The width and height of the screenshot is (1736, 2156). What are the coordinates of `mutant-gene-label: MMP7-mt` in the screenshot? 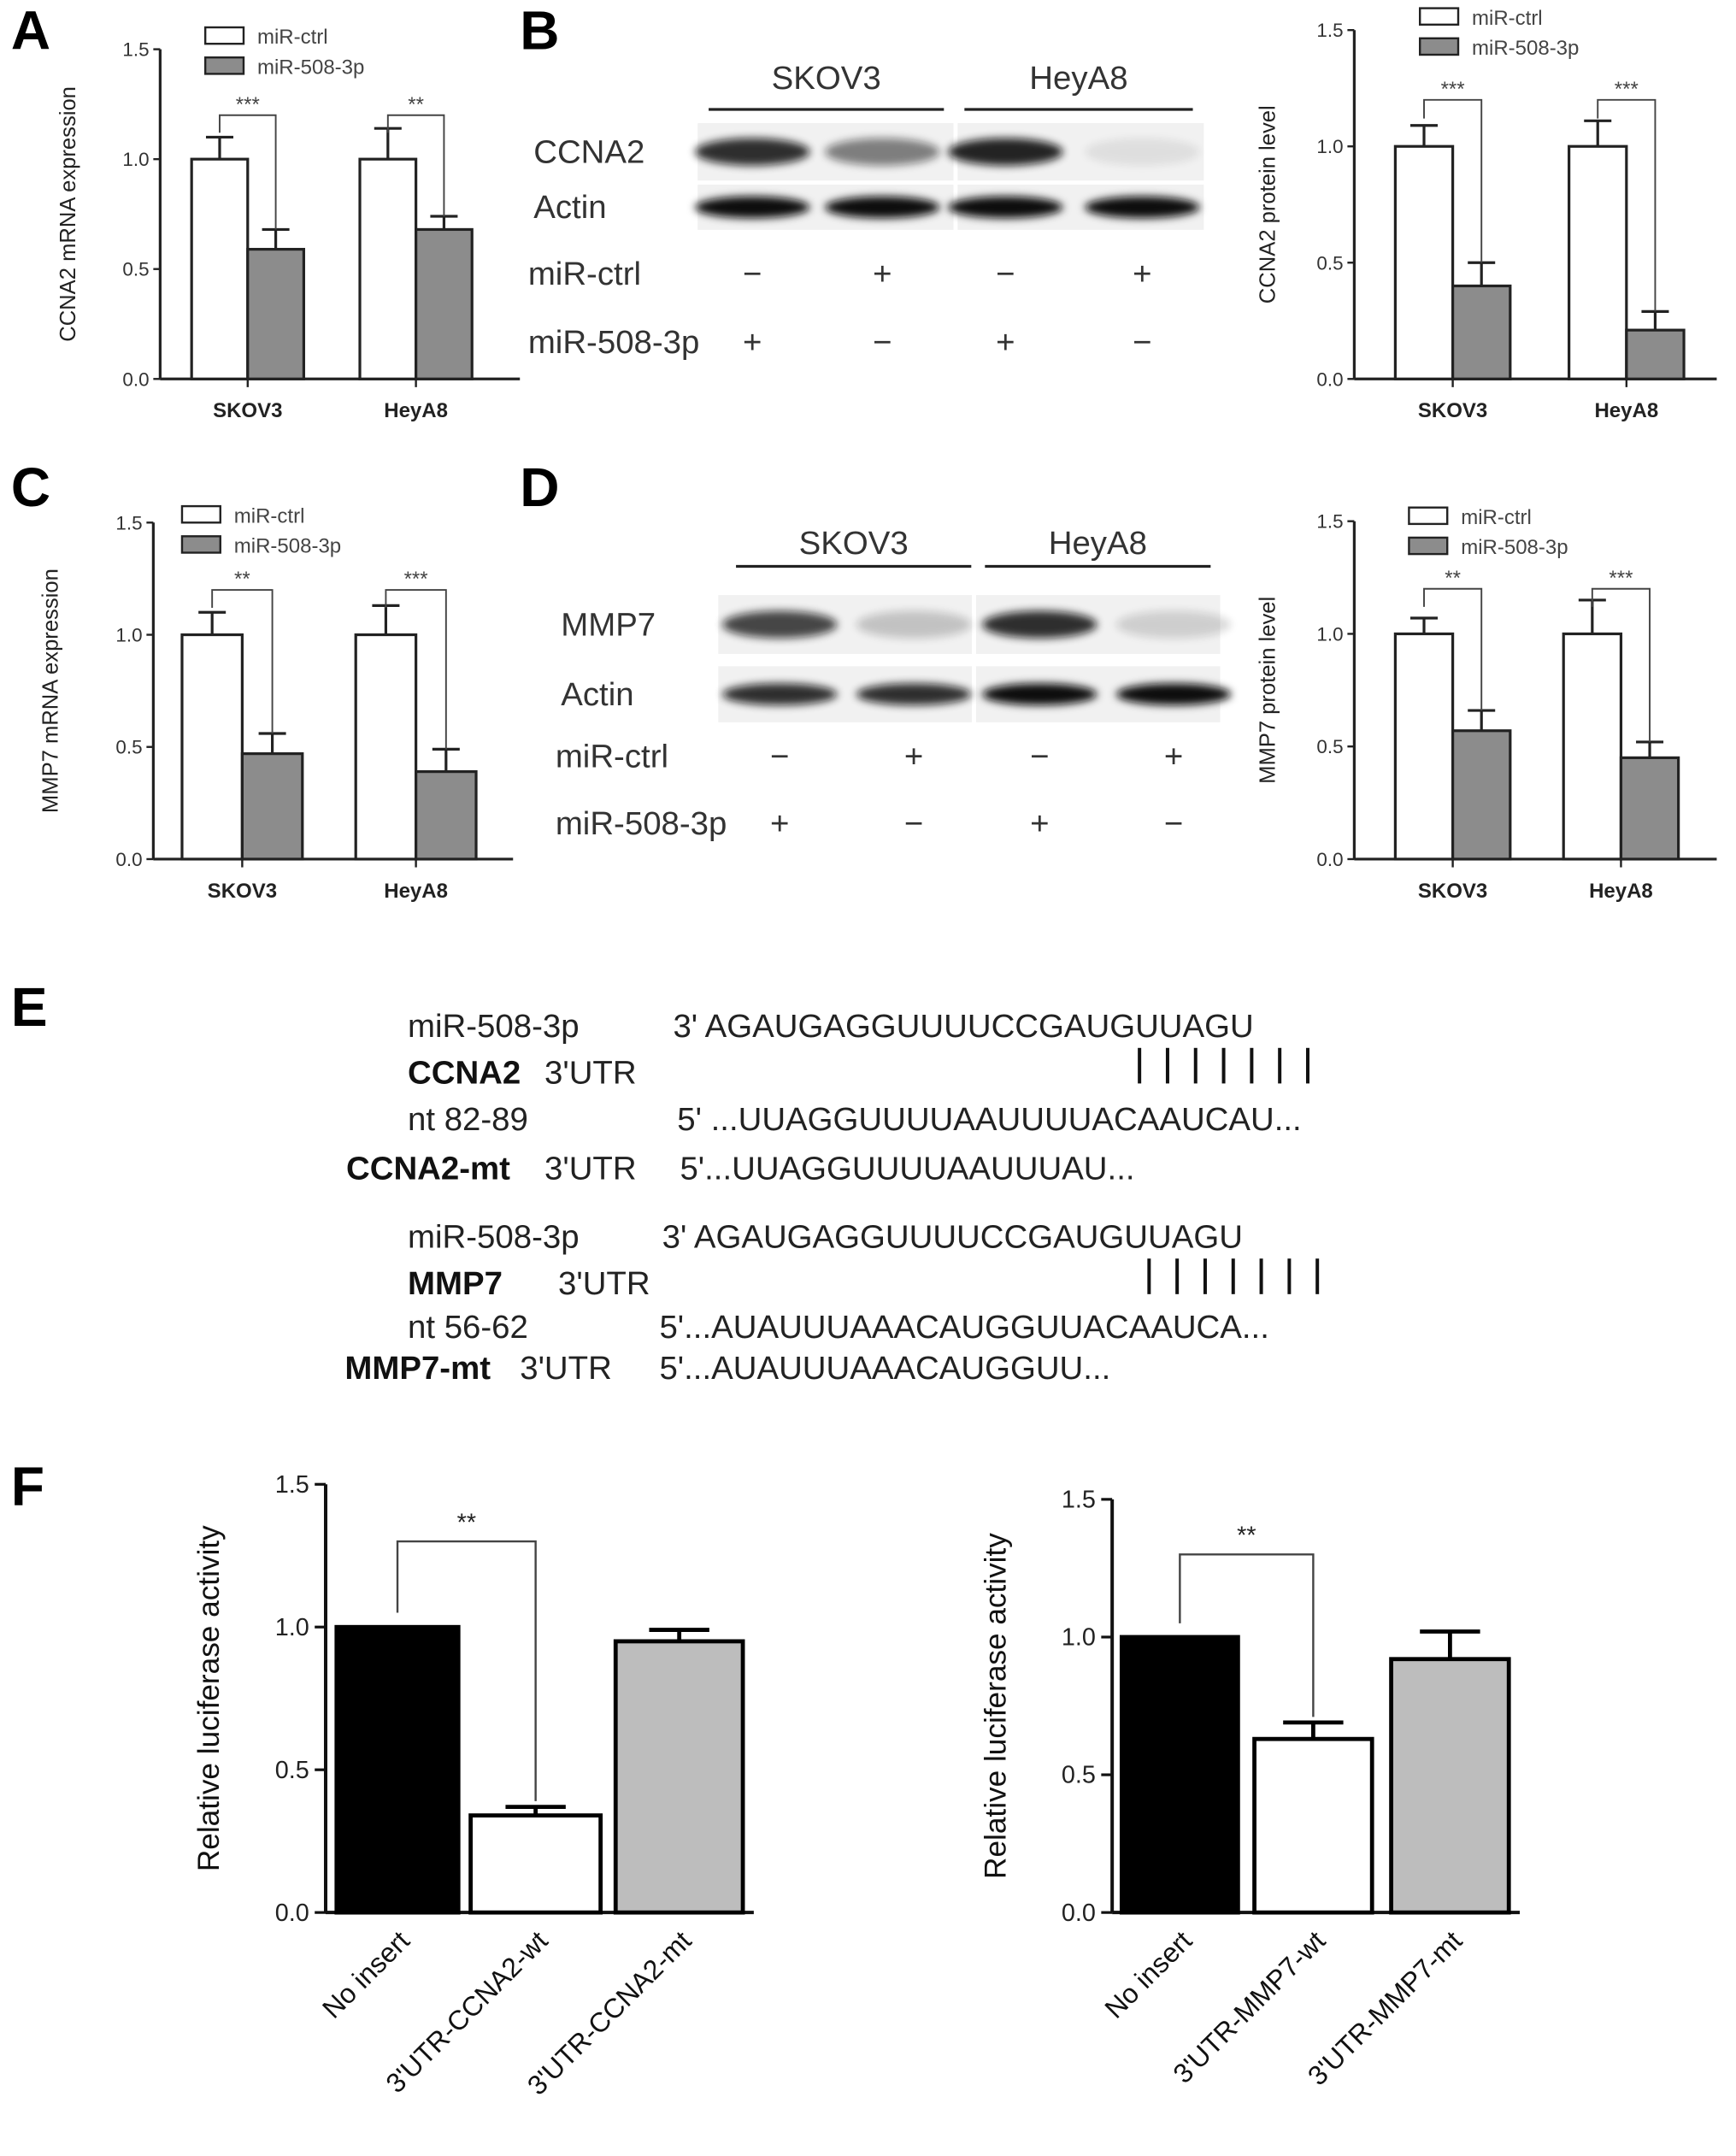 It's located at (417, 1368).